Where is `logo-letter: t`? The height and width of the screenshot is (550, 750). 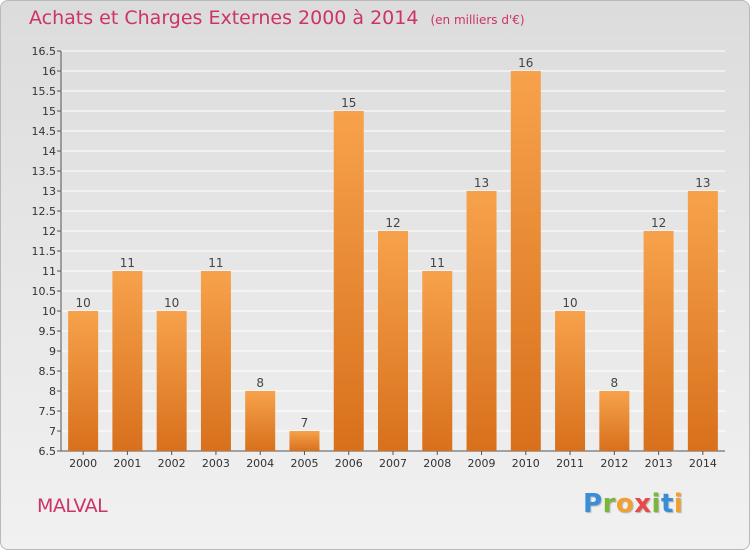
logo-letter: t is located at coordinates (667, 504).